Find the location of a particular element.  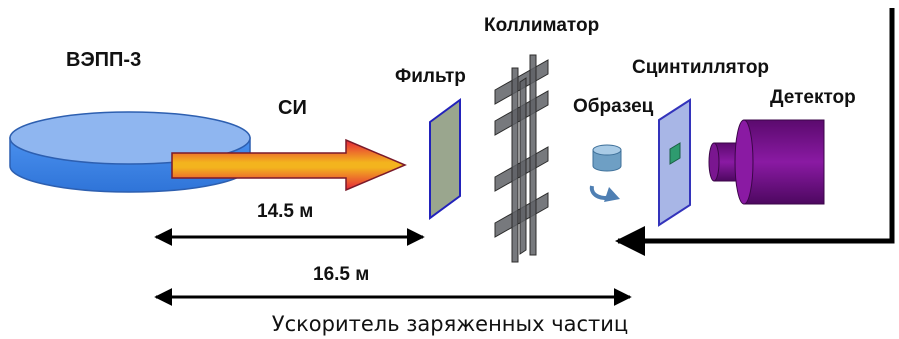

scintillator is located at coordinates (674, 162).